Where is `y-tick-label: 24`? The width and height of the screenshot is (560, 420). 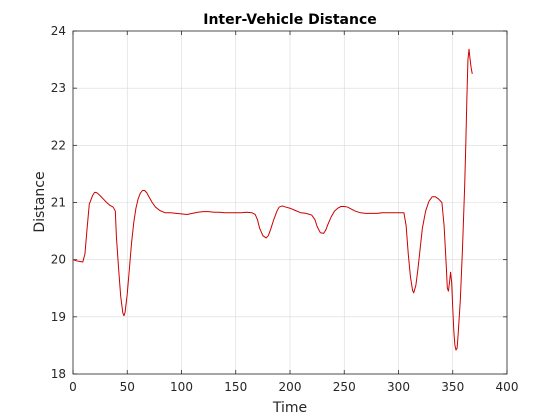
y-tick-label: 24 is located at coordinates (58, 31).